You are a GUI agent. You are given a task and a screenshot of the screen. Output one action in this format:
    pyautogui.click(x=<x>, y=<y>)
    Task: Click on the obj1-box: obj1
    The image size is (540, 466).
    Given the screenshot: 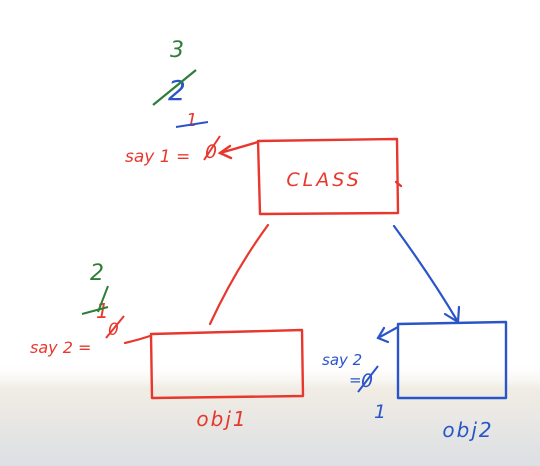 What is the action you would take?
    pyautogui.click(x=227, y=379)
    